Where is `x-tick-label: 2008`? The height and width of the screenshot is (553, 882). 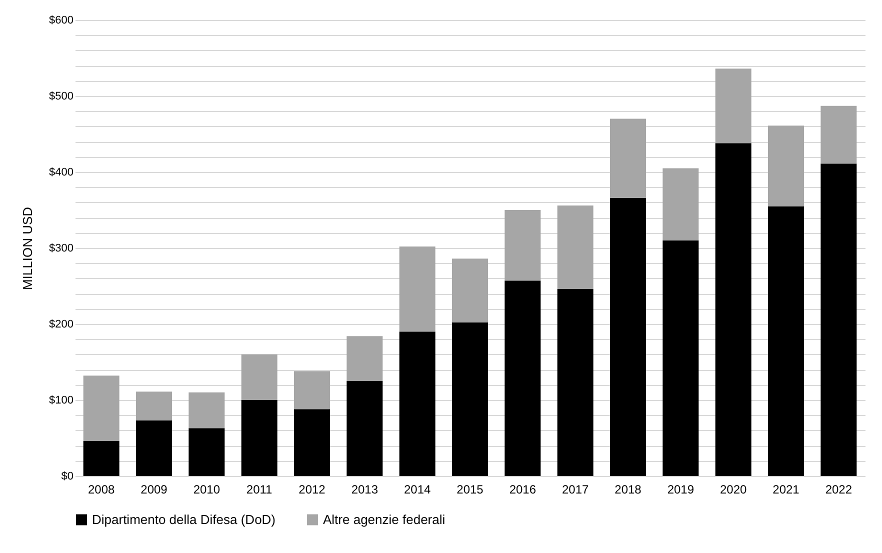 x-tick-label: 2008 is located at coordinates (102, 489).